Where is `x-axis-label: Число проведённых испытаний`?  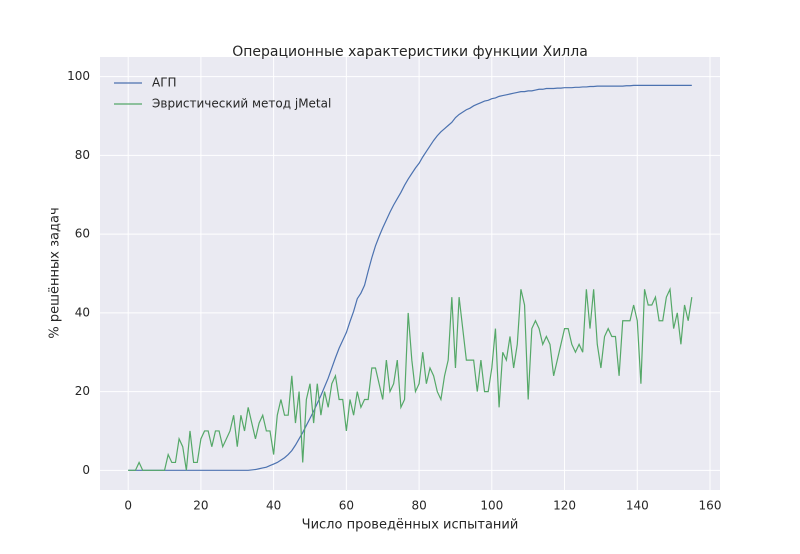 x-axis-label: Число проведённых испытаний is located at coordinates (410, 525).